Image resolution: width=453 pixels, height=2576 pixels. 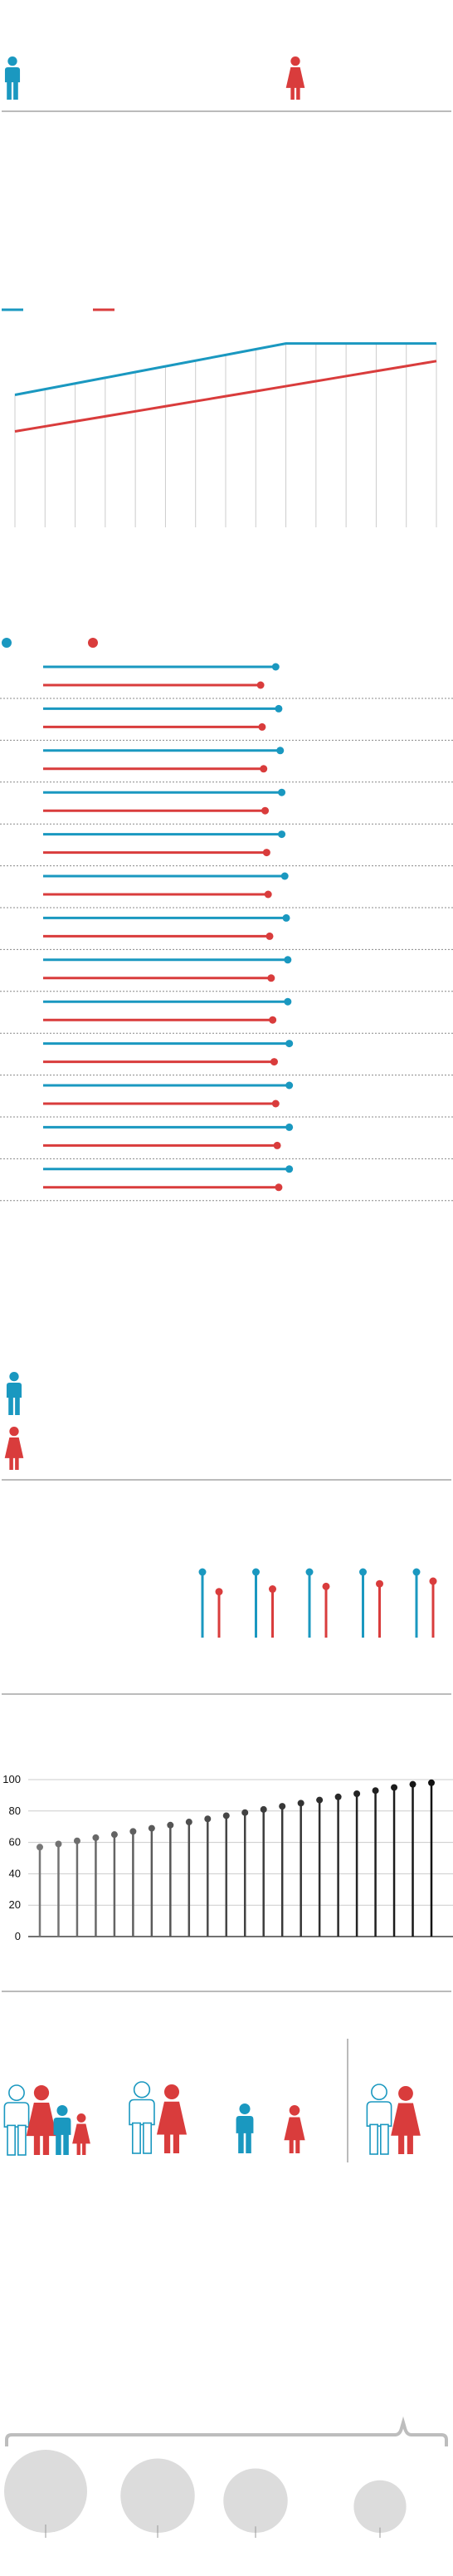 I want to click on y-tick-label: 60, so click(x=15, y=1843).